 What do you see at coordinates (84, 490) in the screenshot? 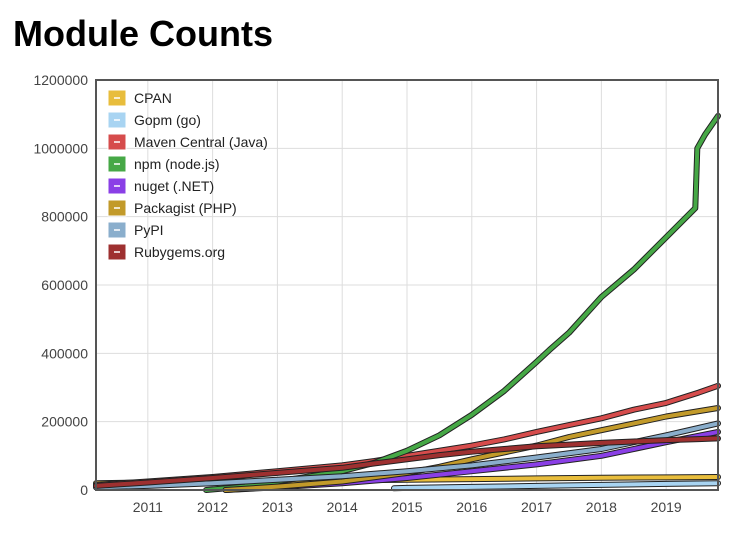
I see `y-tick-label: 0` at bounding box center [84, 490].